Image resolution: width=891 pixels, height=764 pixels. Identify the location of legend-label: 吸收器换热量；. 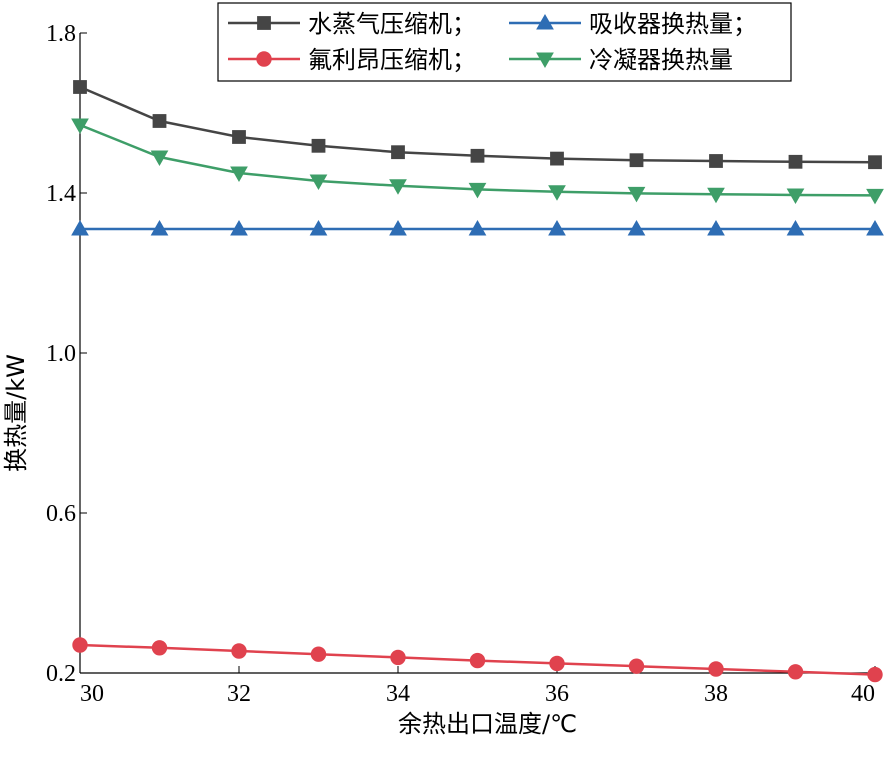
(673, 24).